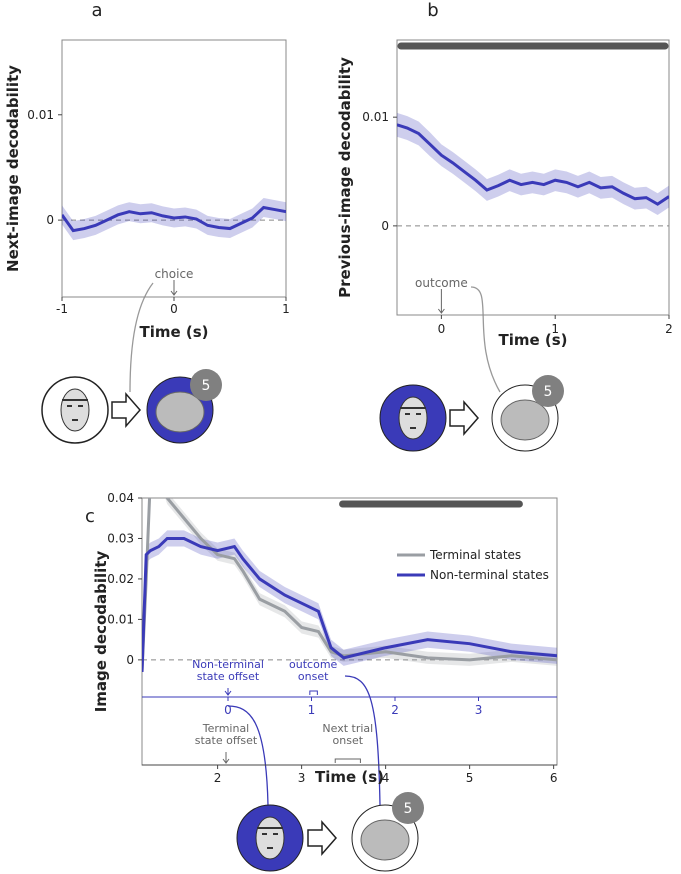 This screenshot has width=681, height=874. Describe the element at coordinates (101, 632) in the screenshot. I see `y-axis-label: Image decodability` at that location.